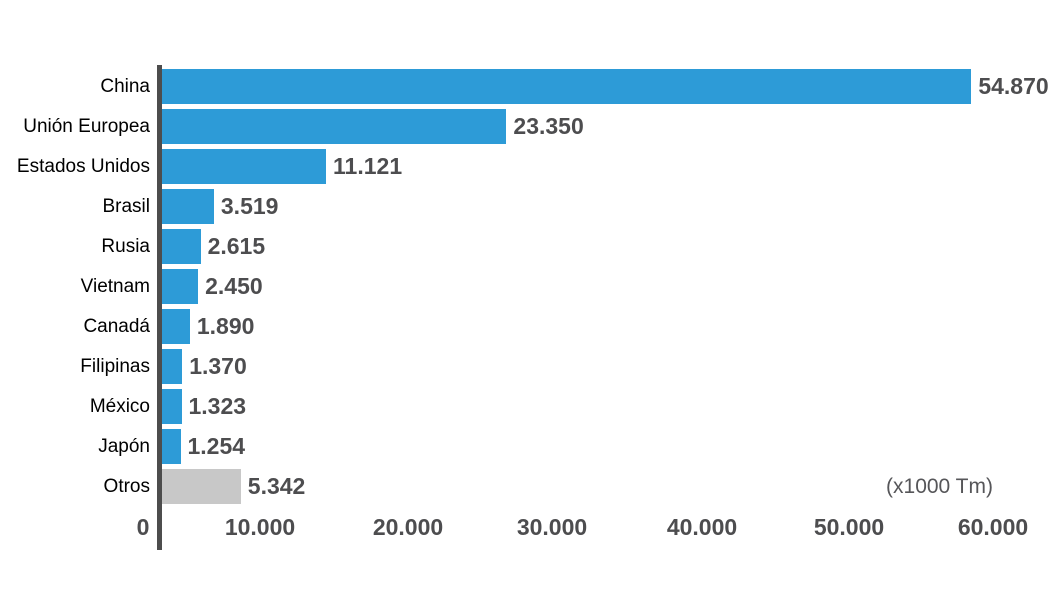  What do you see at coordinates (218, 366) in the screenshot?
I see `value-label: 1.370` at bounding box center [218, 366].